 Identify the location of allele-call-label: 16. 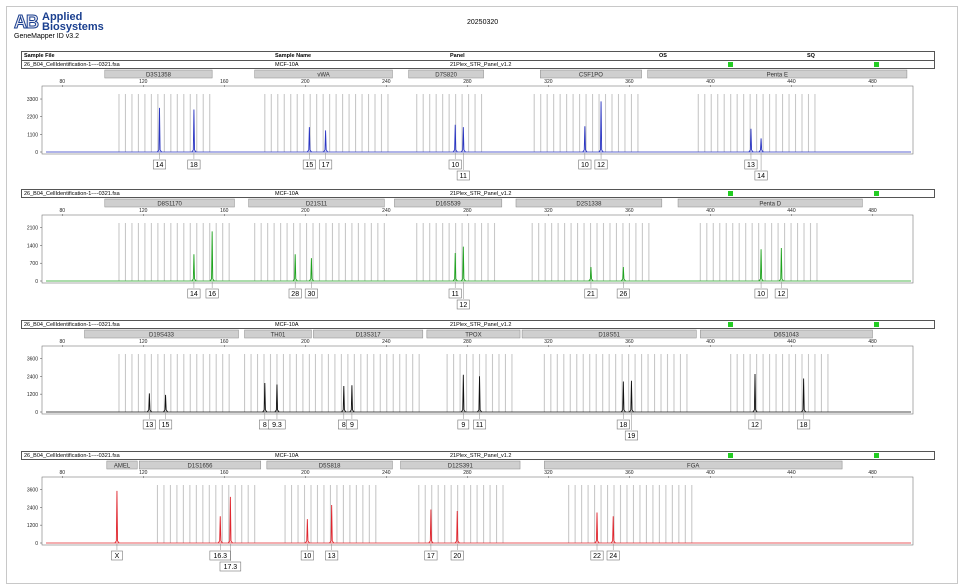
(212, 293).